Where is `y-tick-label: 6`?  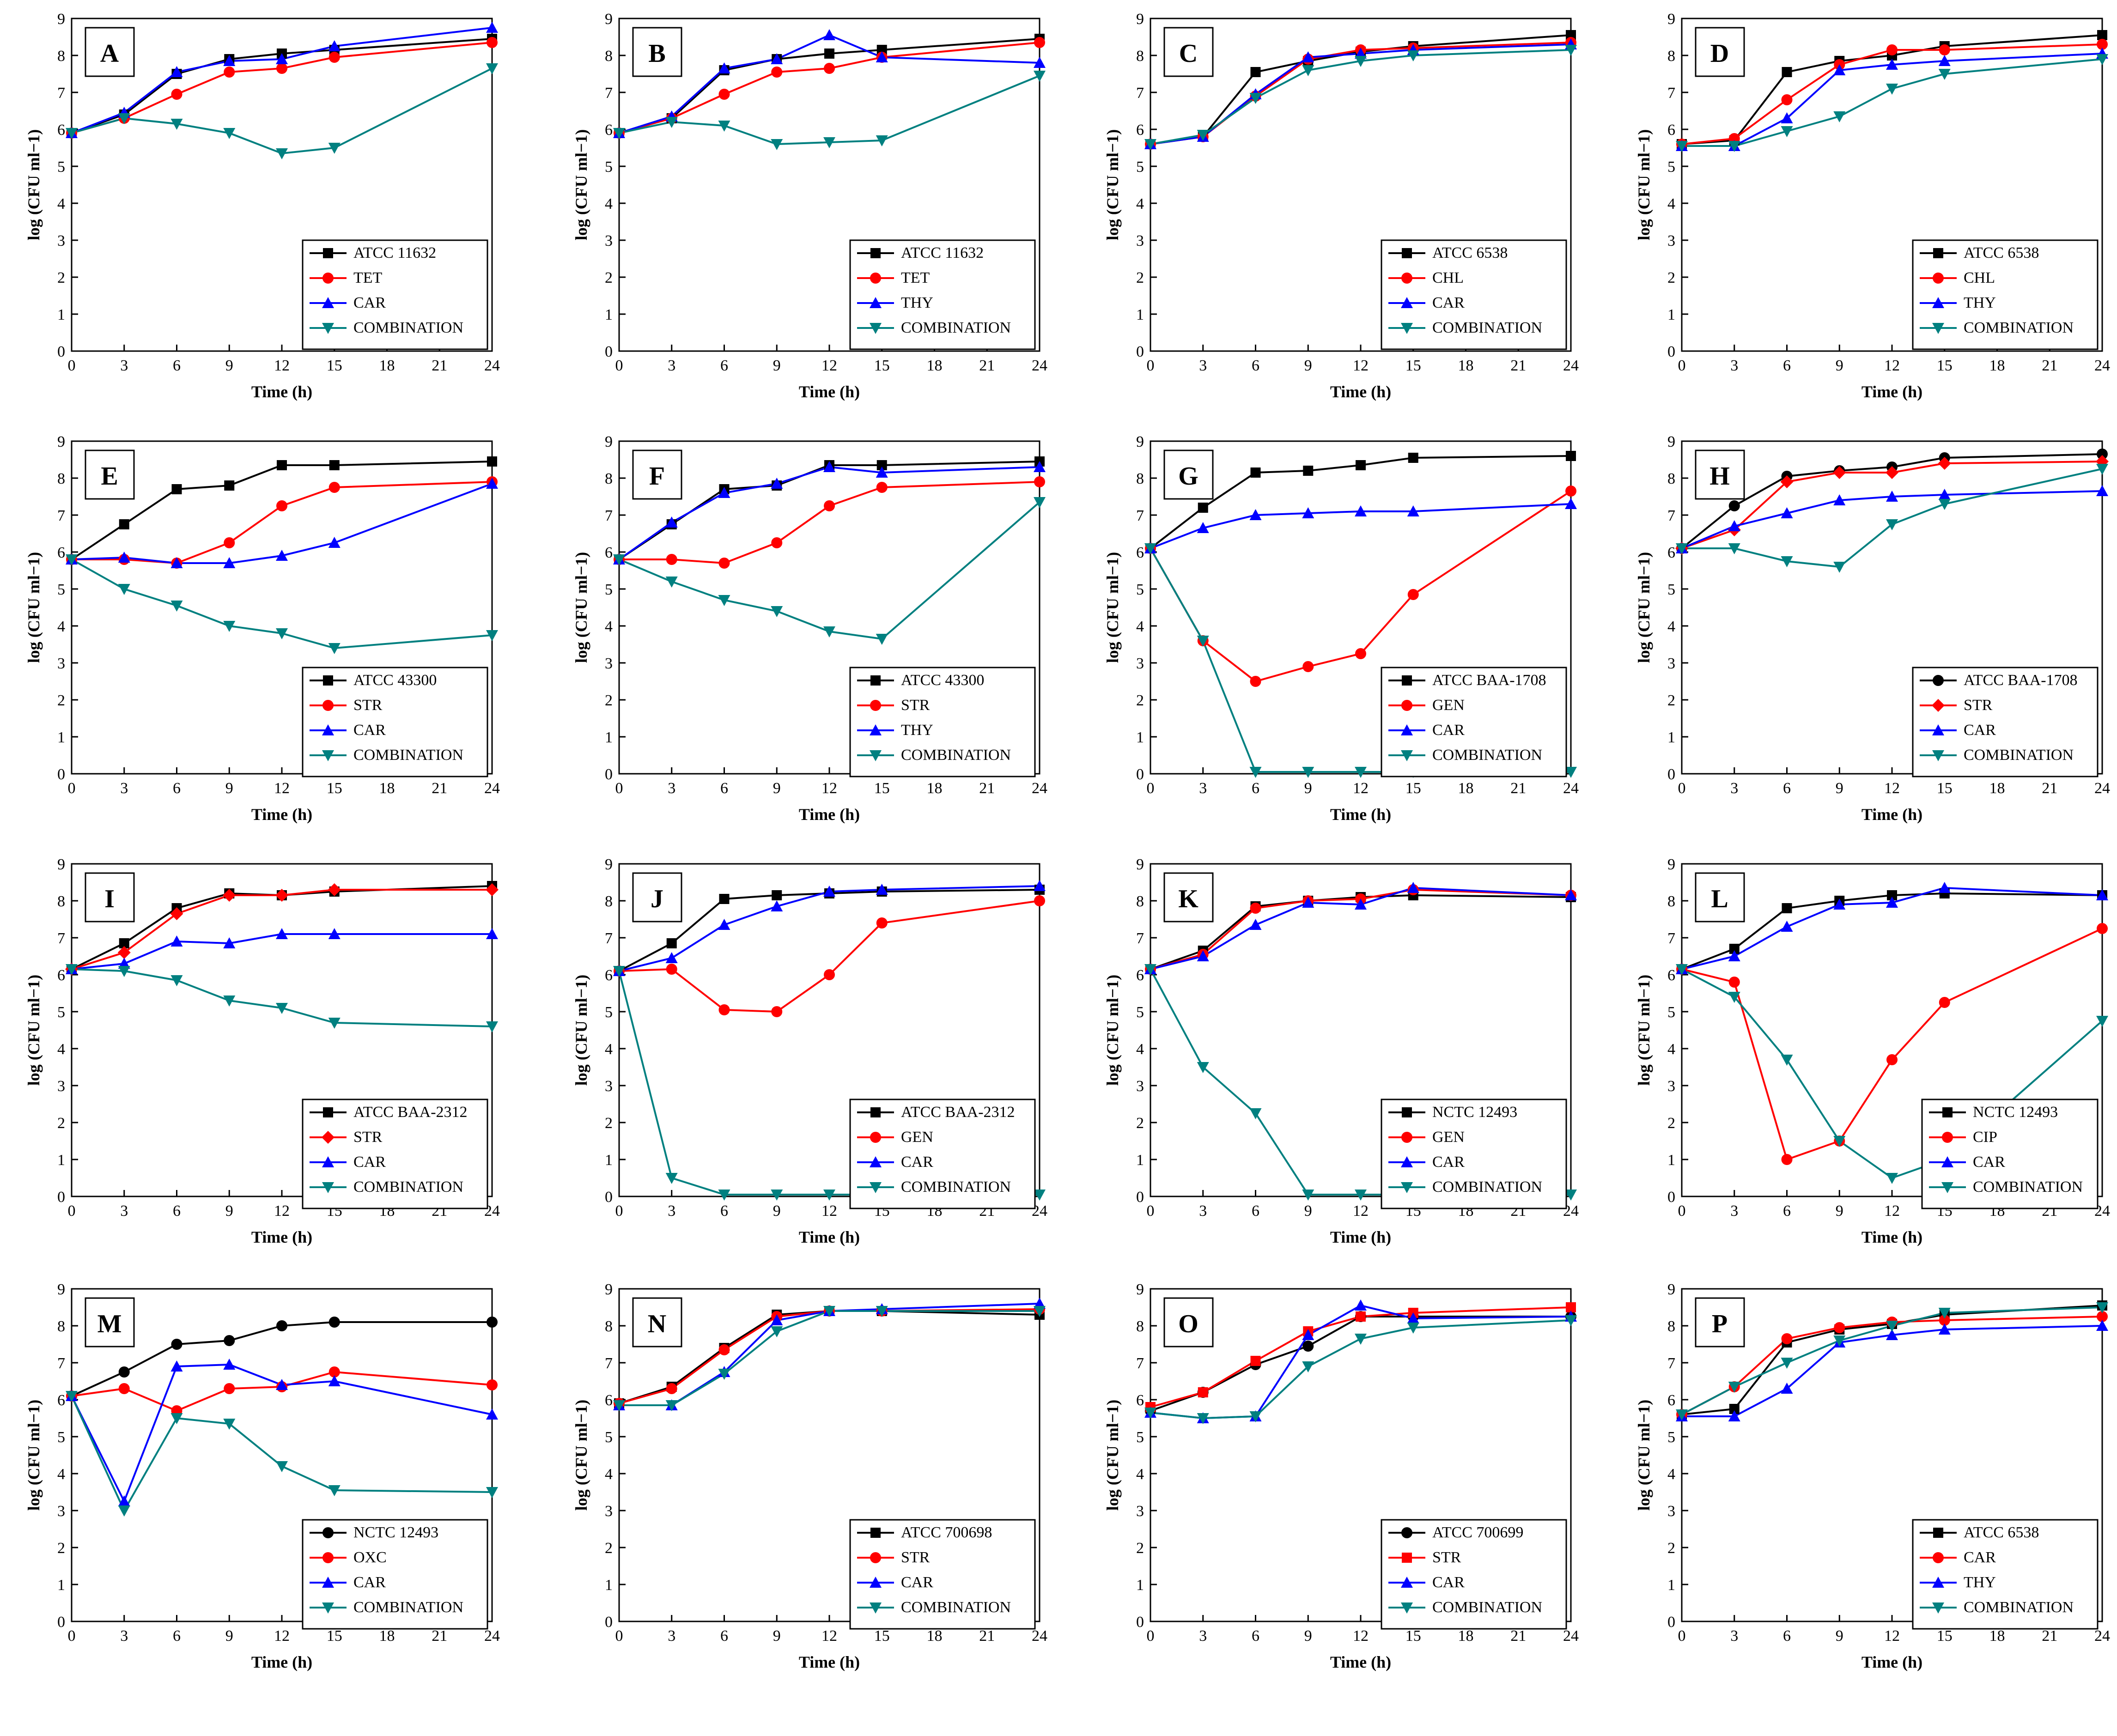 y-tick-label: 6 is located at coordinates (1140, 976).